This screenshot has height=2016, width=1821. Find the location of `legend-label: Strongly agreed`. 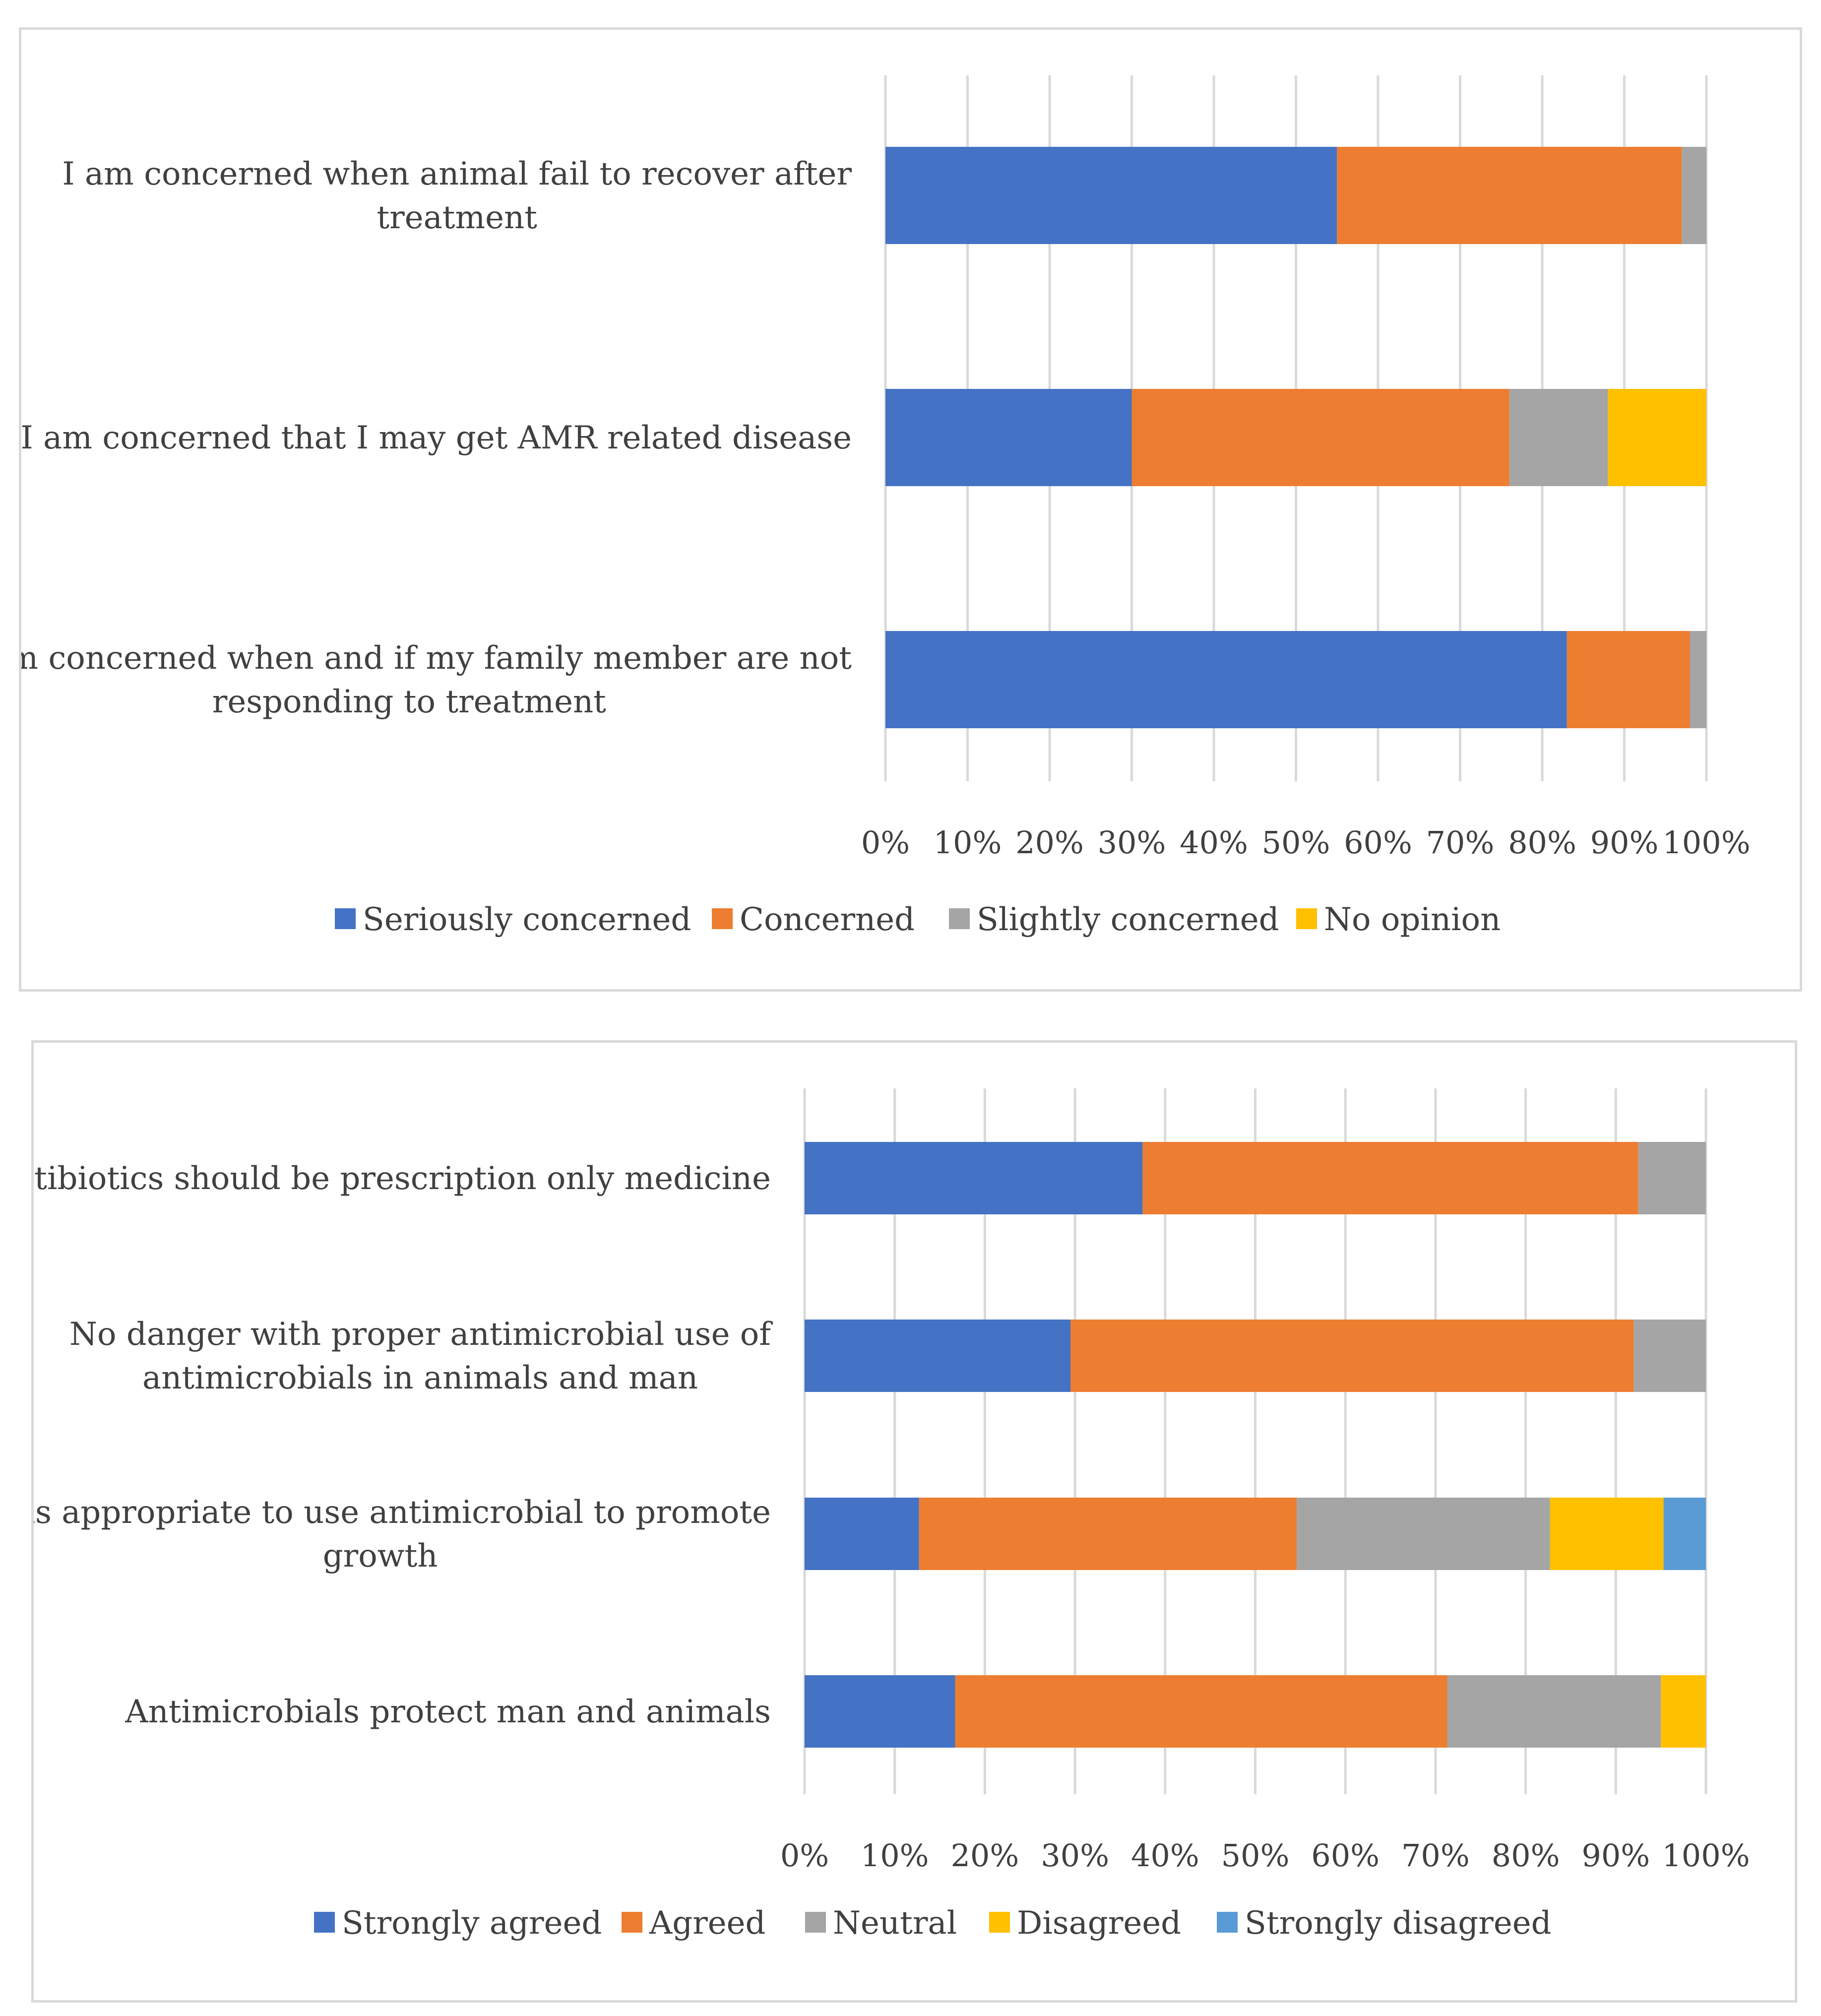

legend-label: Strongly agreed is located at coordinates (472, 1923).